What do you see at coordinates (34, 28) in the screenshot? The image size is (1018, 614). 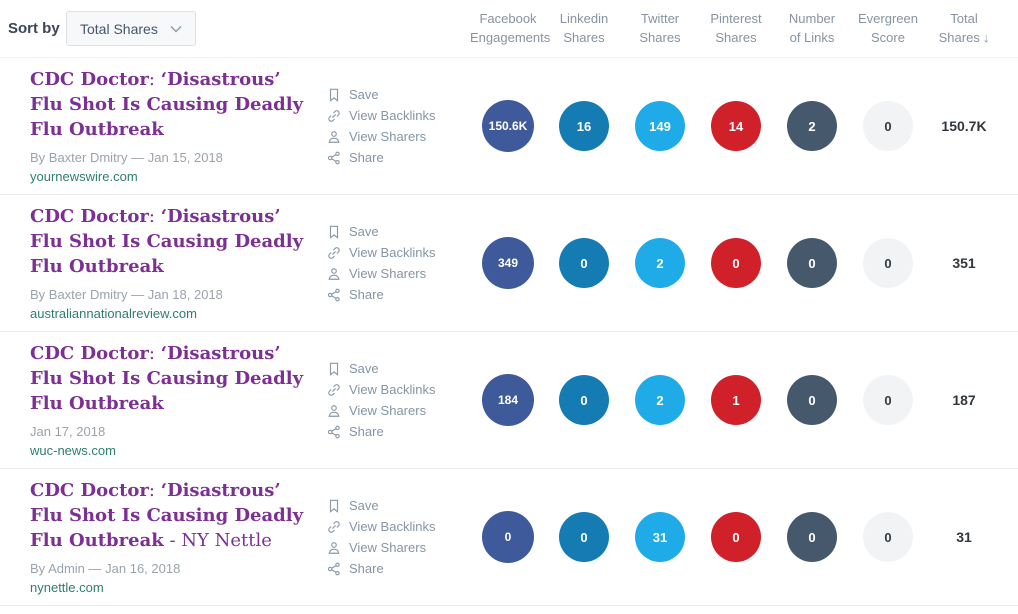 I see `sort-by-label: Sort by` at bounding box center [34, 28].